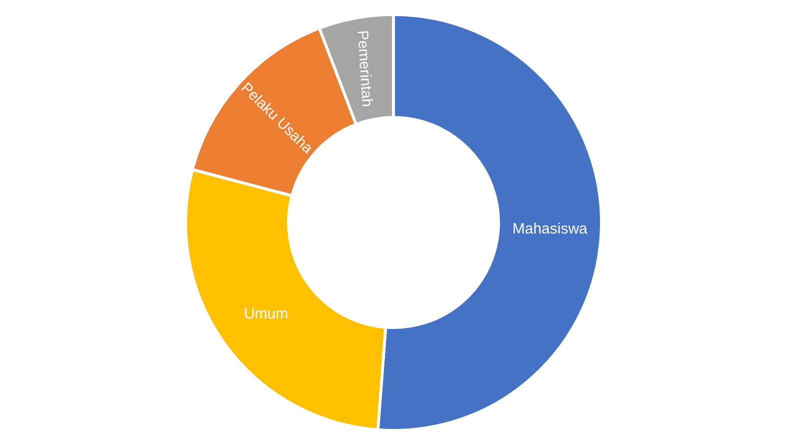 This screenshot has height=445, width=787. I want to click on slice-label: Pemerintah, so click(365, 69).